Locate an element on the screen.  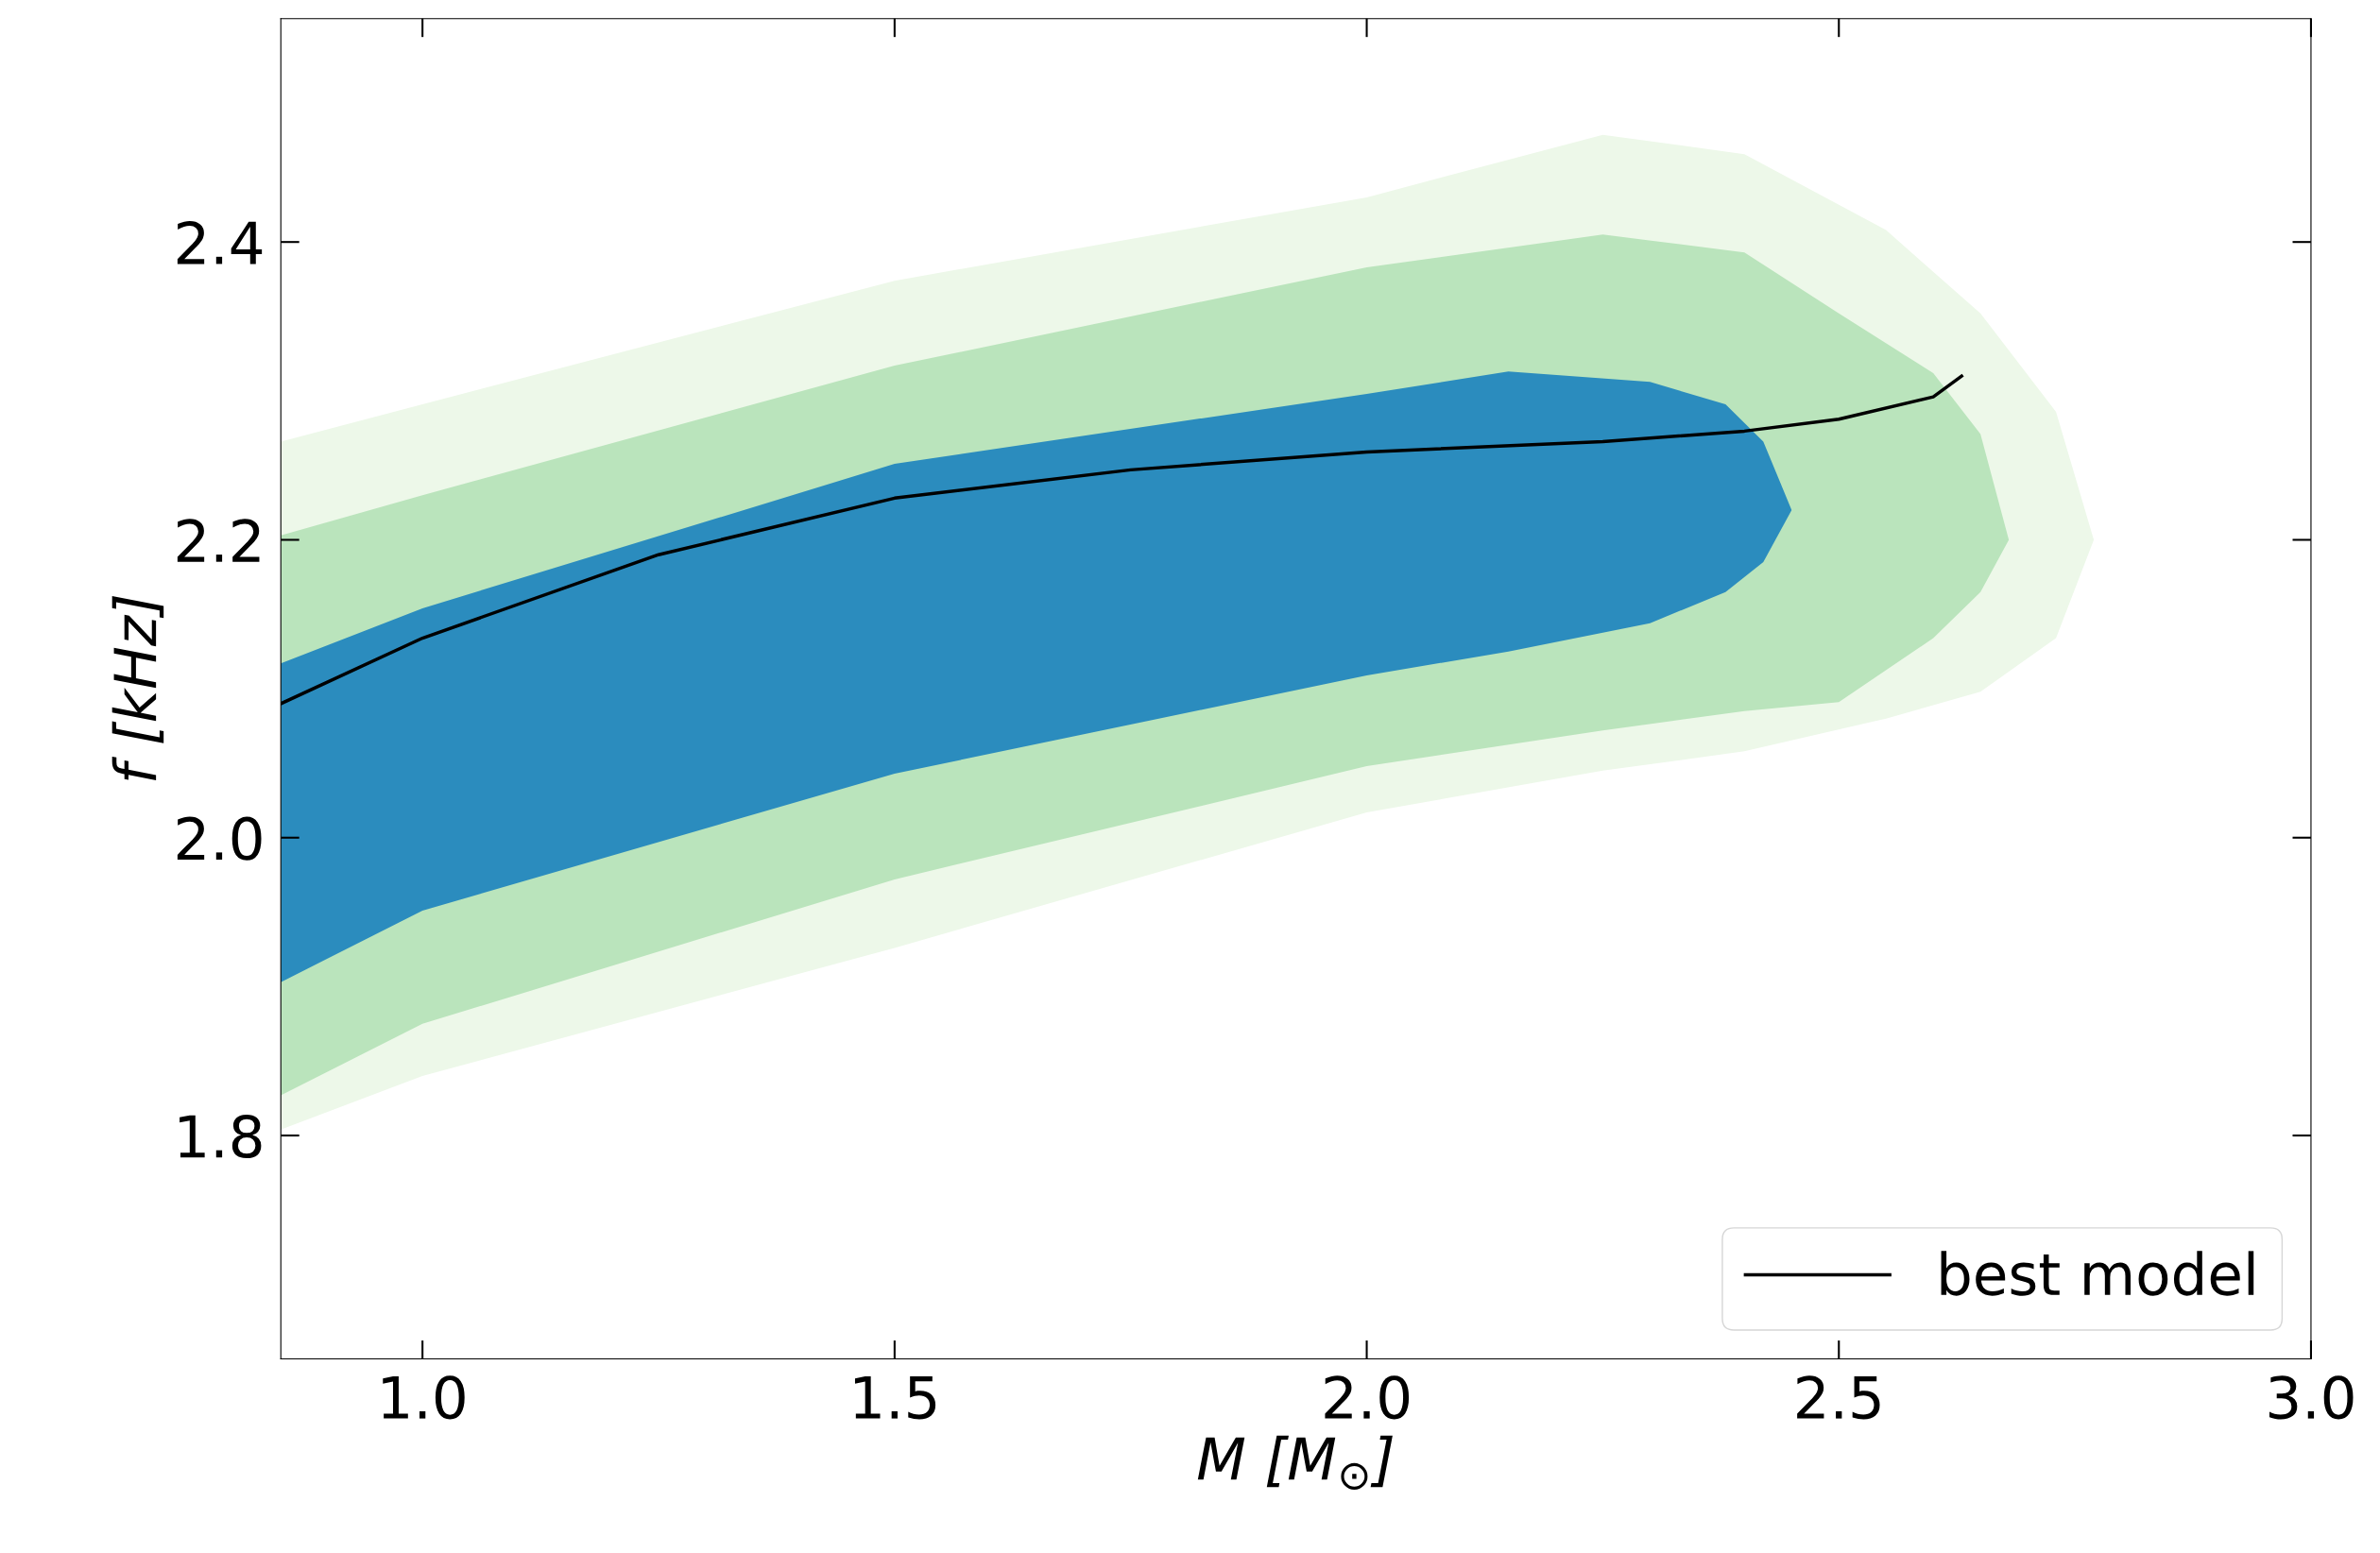
y-axis-title: f [kHz] is located at coordinates (137, 688).